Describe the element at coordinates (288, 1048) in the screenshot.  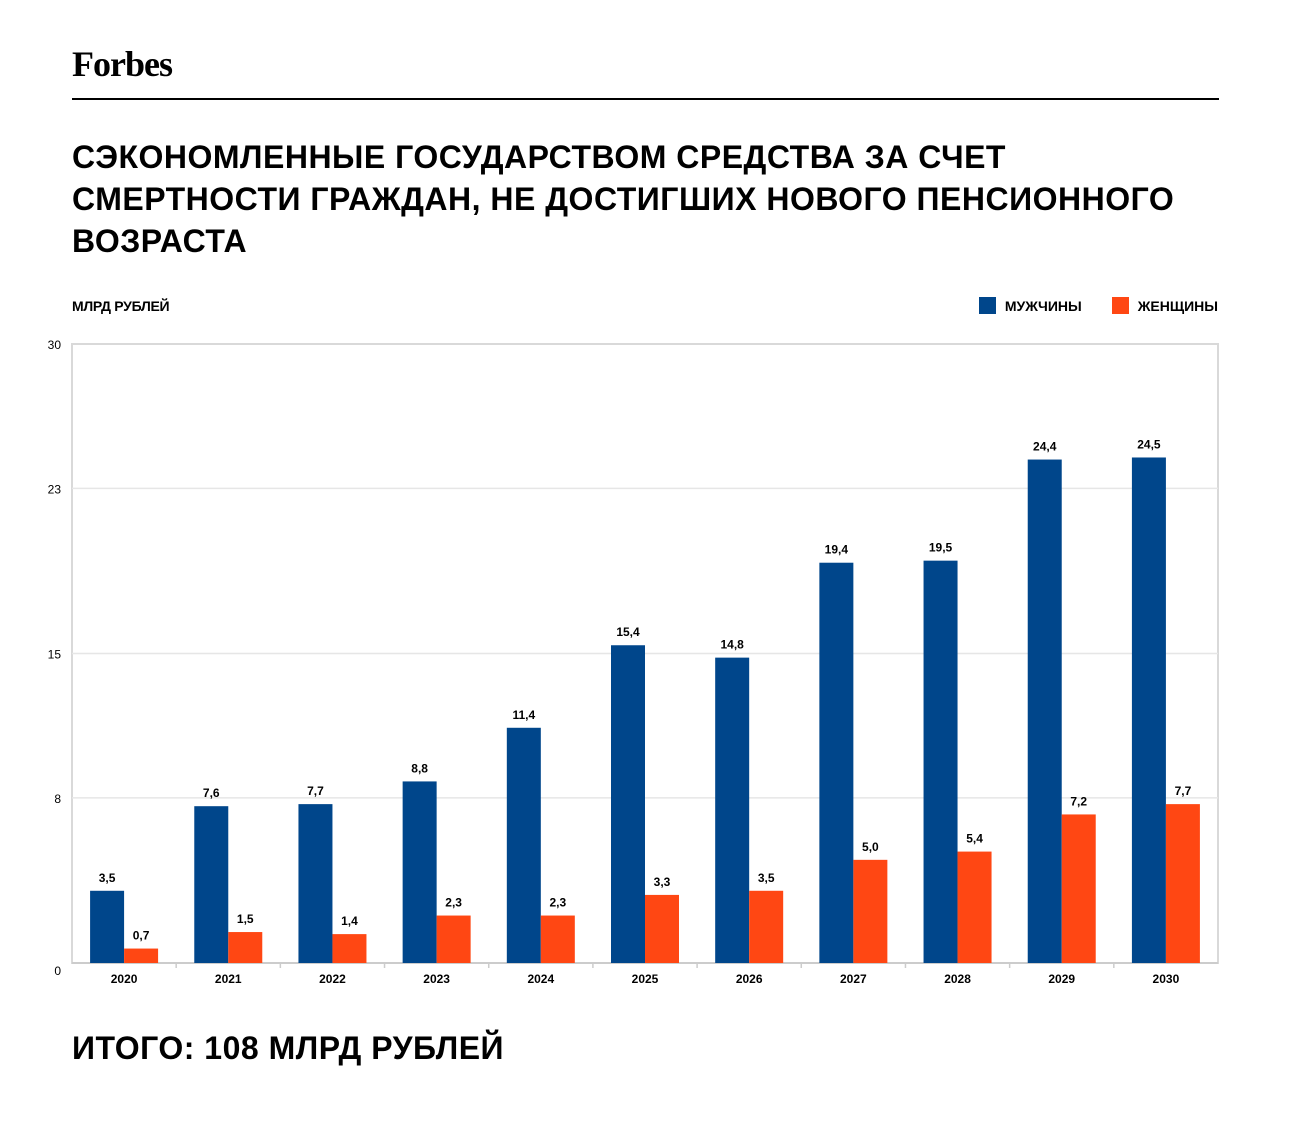
I see `total-summary: ИТОГО: 108 МЛРД РУБЛЕЙ` at that location.